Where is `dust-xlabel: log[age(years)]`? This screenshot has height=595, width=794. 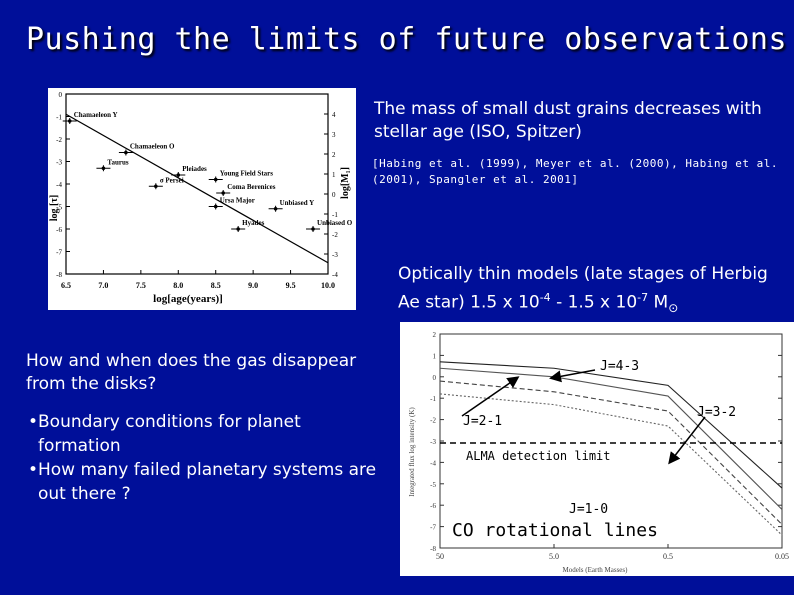
dust-xlabel: log[age(years)] is located at coordinates (188, 299).